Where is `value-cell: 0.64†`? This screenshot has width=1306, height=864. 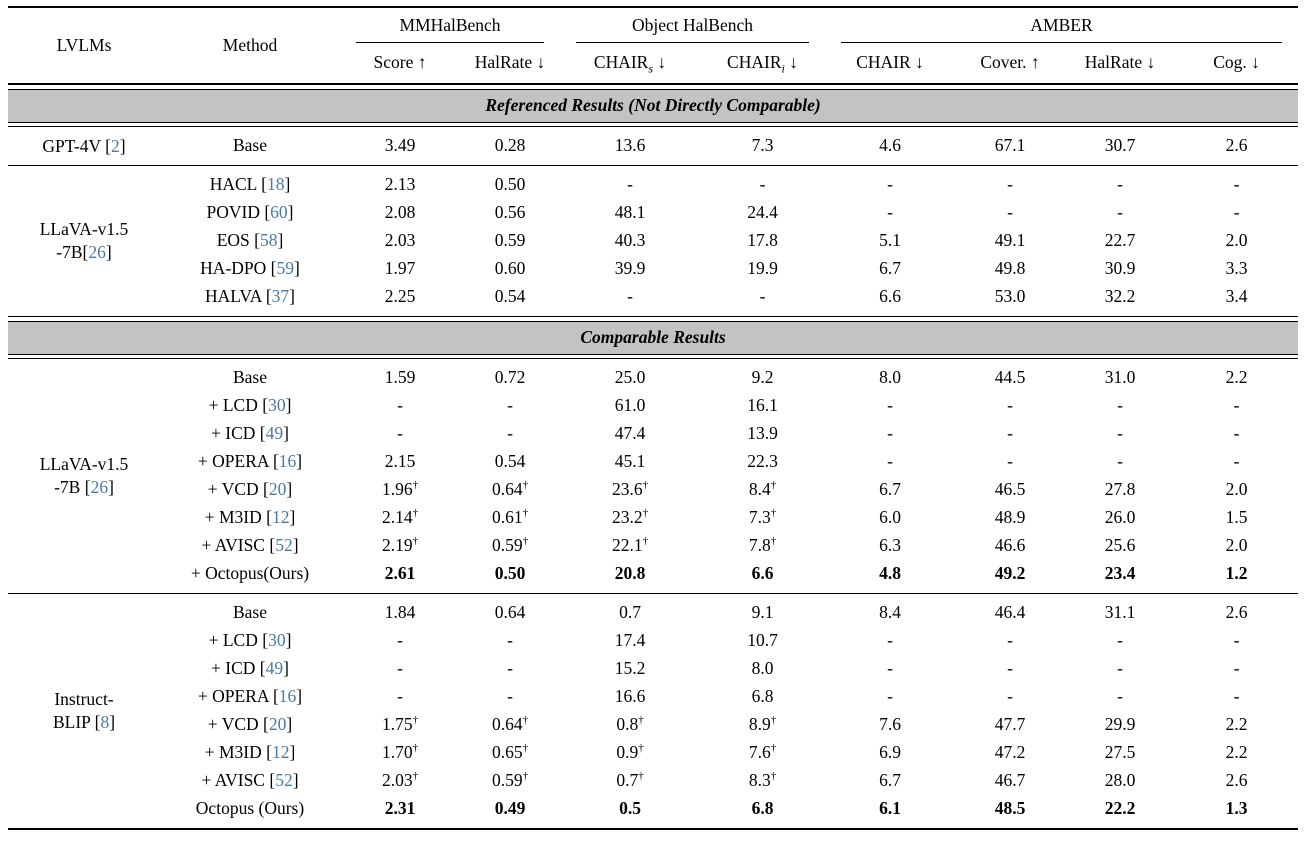
value-cell: 0.64† is located at coordinates (510, 489).